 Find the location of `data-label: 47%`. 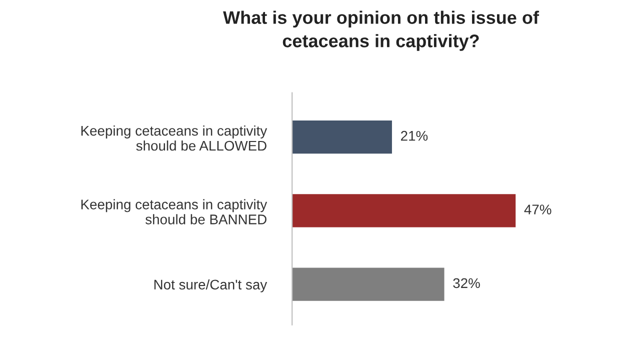

data-label: 47% is located at coordinates (538, 209).